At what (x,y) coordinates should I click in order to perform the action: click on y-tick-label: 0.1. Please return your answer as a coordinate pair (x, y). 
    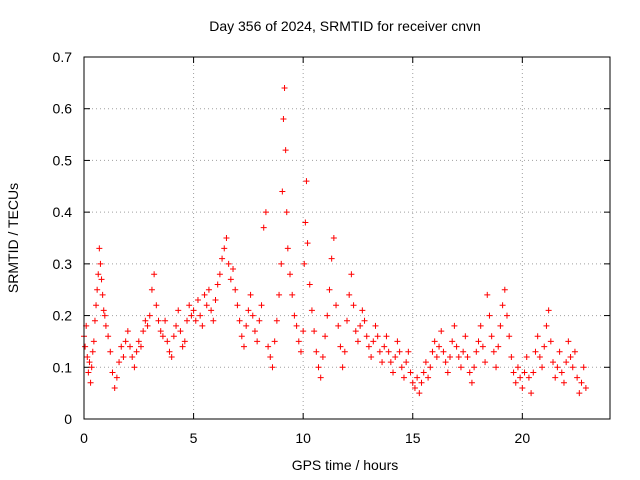
    Looking at the image, I should click on (63, 367).